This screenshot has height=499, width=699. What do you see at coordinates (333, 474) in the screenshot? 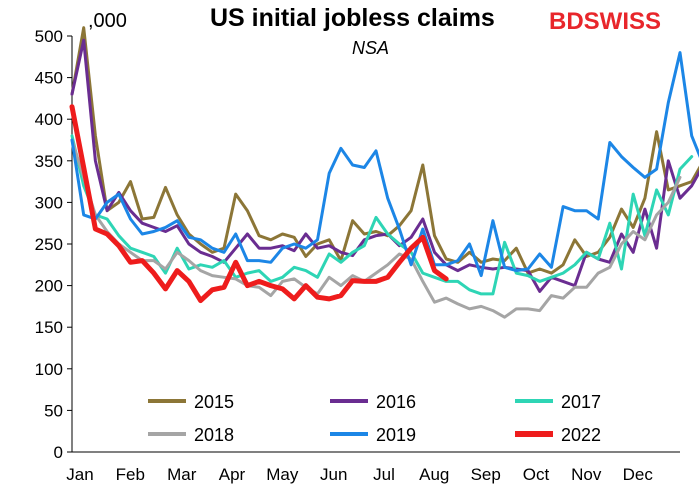
I see `x-tick-label: Jun` at bounding box center [333, 474].